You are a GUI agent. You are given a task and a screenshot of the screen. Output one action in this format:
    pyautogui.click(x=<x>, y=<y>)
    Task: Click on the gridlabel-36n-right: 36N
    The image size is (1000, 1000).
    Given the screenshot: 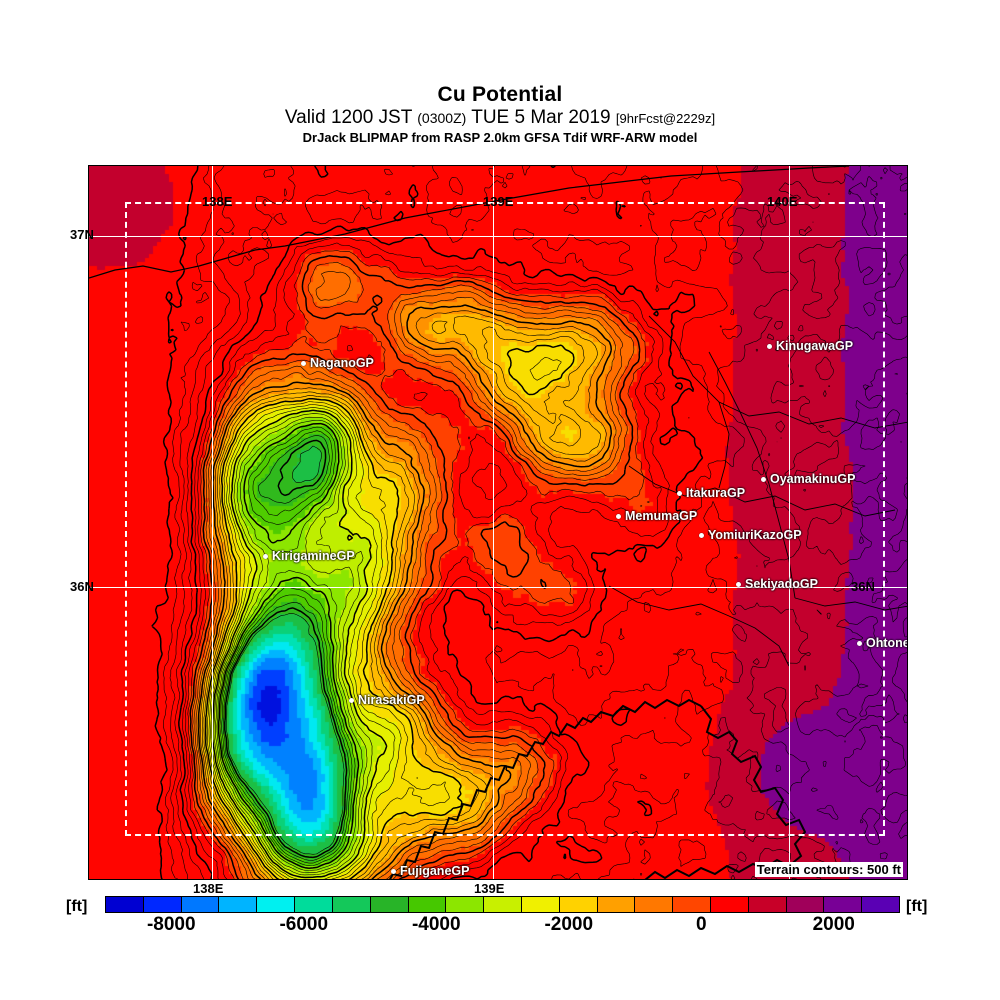 What is the action you would take?
    pyautogui.click(x=863, y=586)
    